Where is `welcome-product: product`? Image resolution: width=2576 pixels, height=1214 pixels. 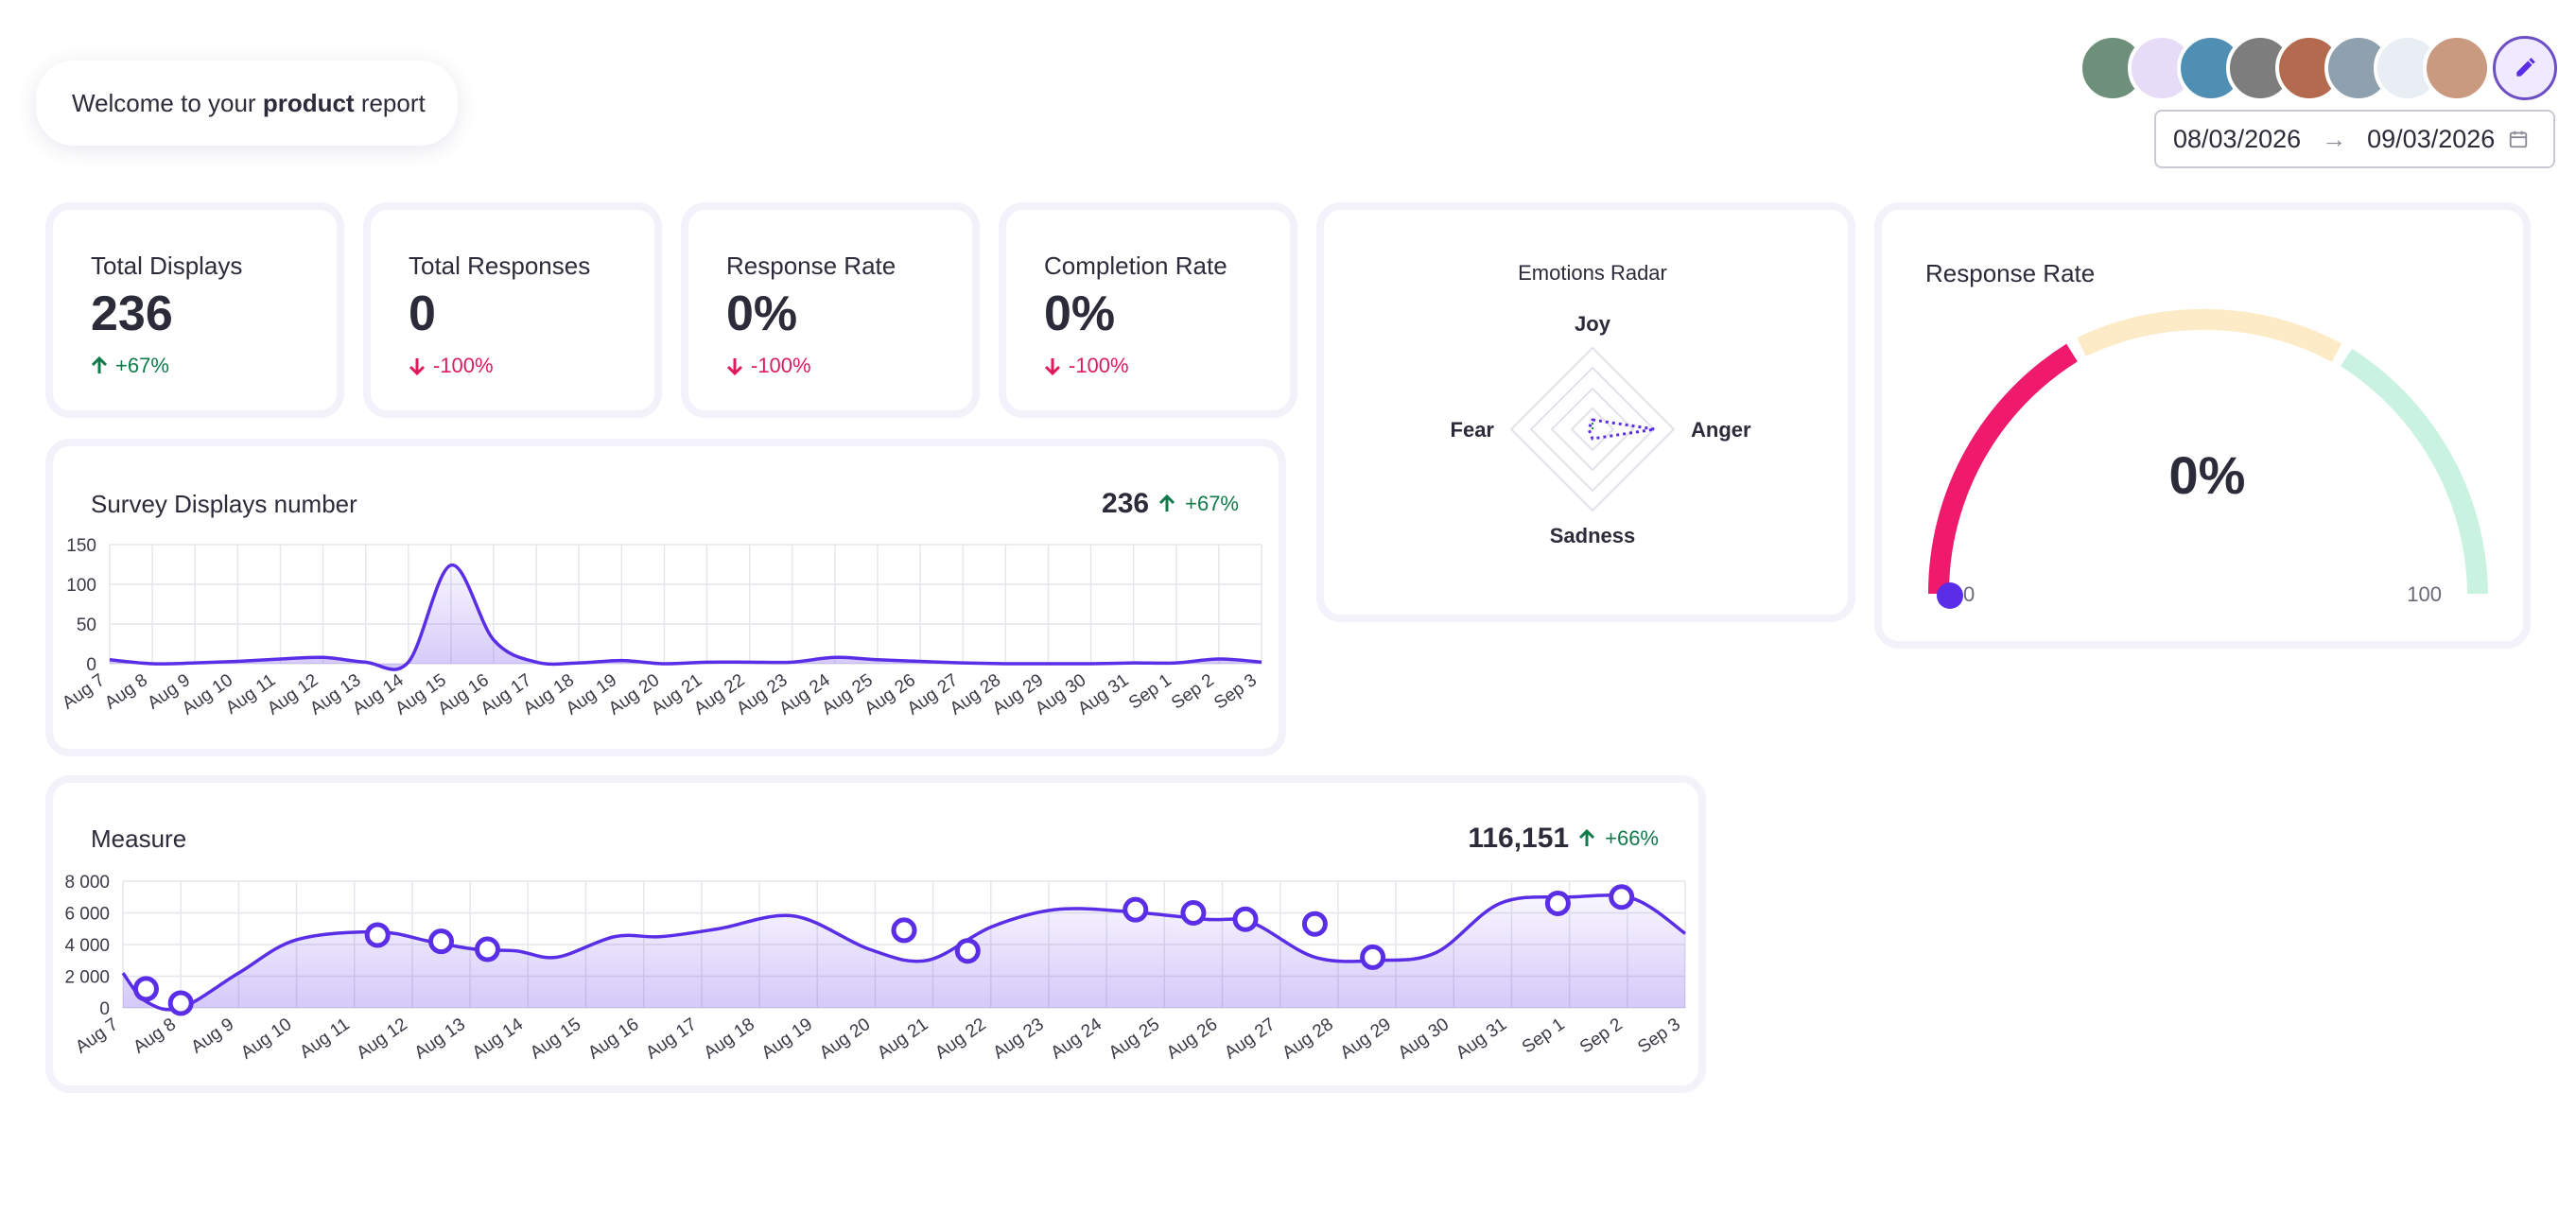 welcome-product: product is located at coordinates (308, 103).